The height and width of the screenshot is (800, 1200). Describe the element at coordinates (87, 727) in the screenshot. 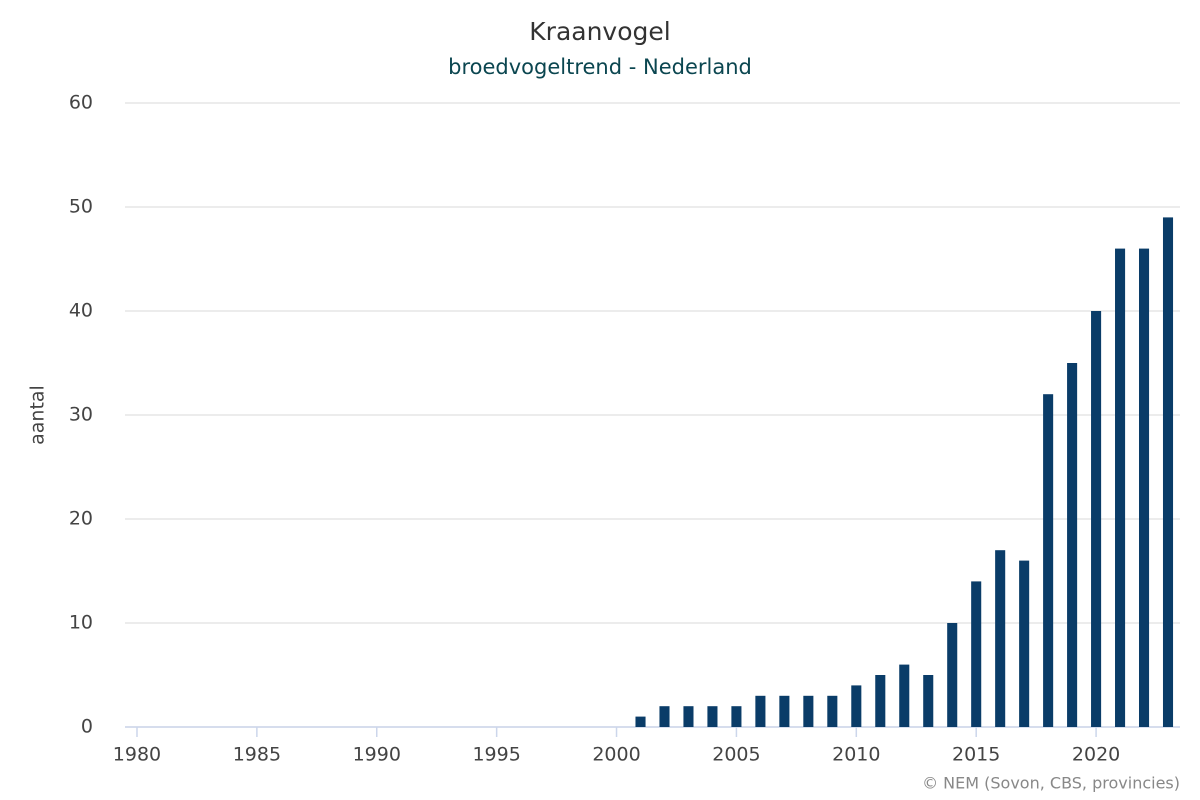

I see `y-tick-label: 0` at that location.